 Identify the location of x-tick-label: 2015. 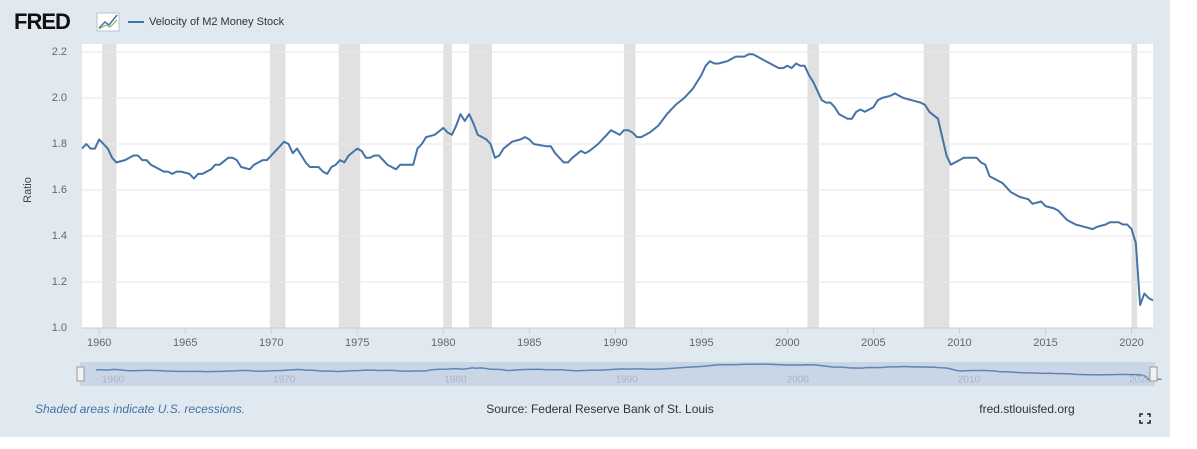
(1045, 343).